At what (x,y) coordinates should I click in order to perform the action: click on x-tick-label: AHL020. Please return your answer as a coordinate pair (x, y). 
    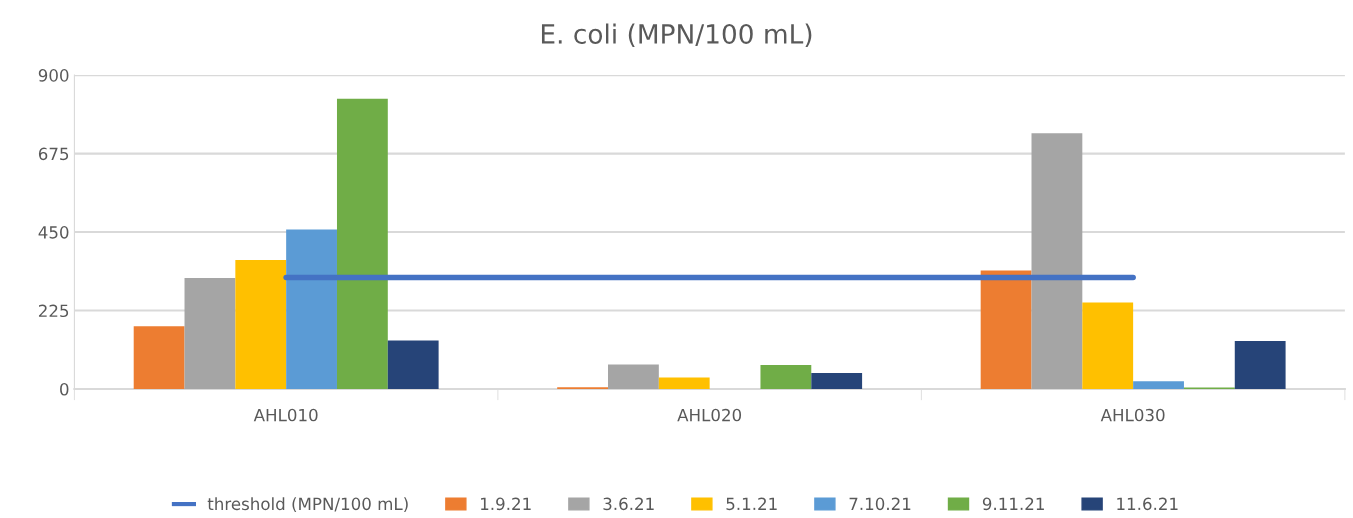
    Looking at the image, I should click on (709, 415).